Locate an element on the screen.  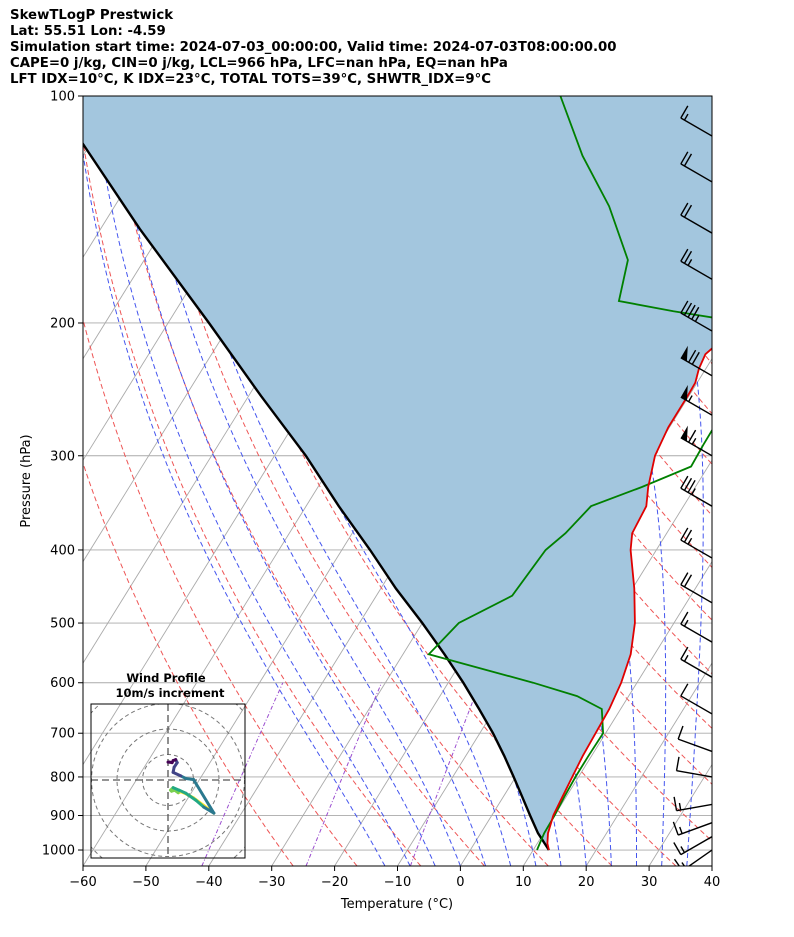
y-tick-label: 900 is located at coordinates (62, 816).